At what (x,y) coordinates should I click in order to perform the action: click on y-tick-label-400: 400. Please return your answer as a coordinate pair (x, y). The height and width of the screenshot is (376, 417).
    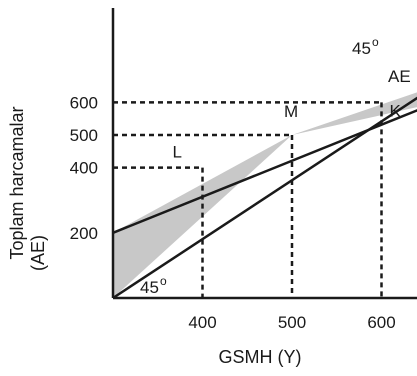
    Looking at the image, I should click on (84, 168).